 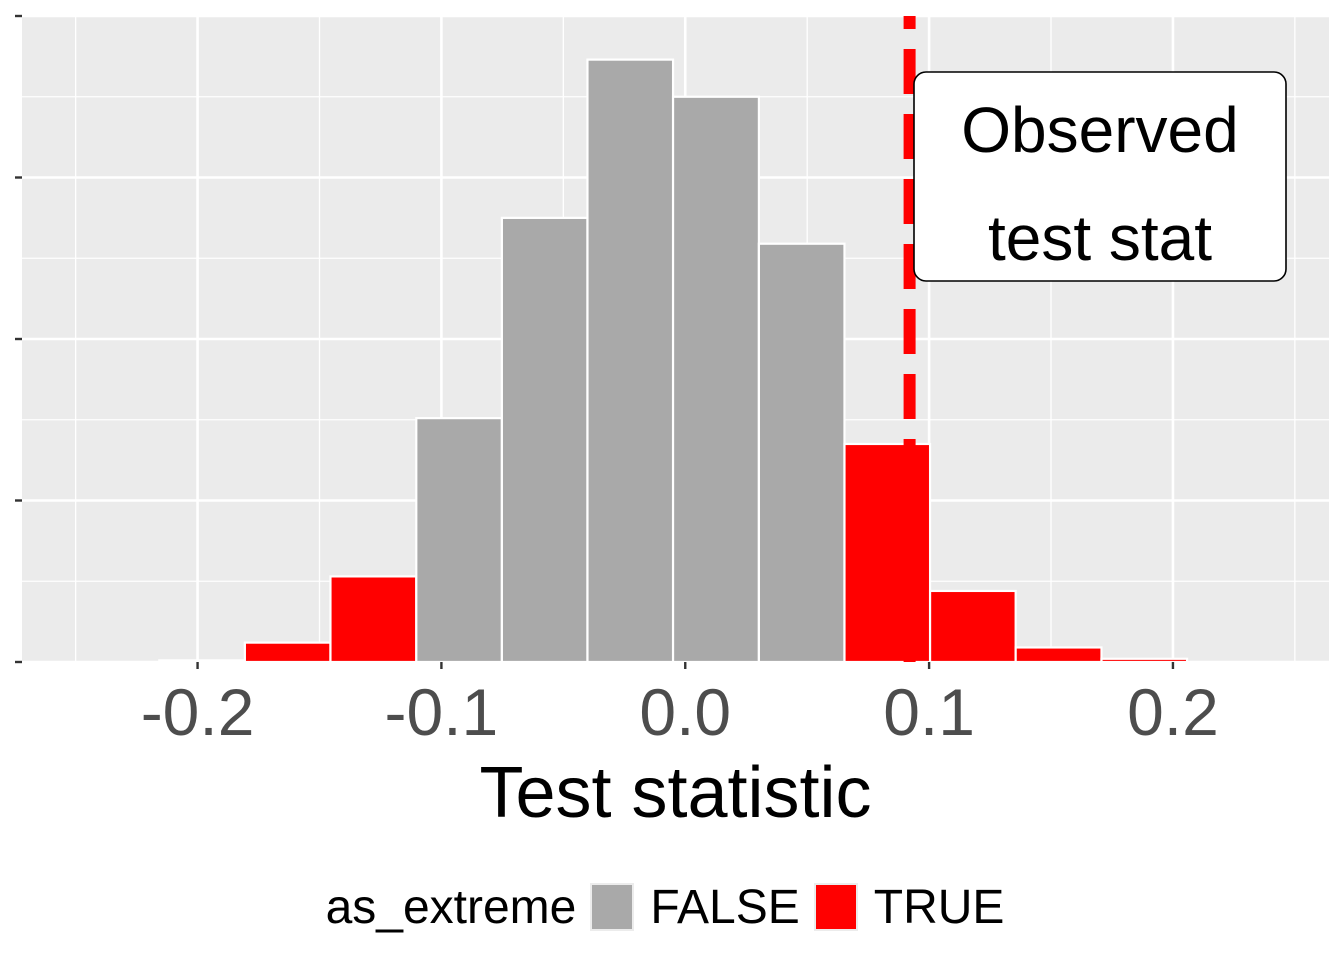 What do you see at coordinates (198, 712) in the screenshot?
I see `x-tick-label: -0.2` at bounding box center [198, 712].